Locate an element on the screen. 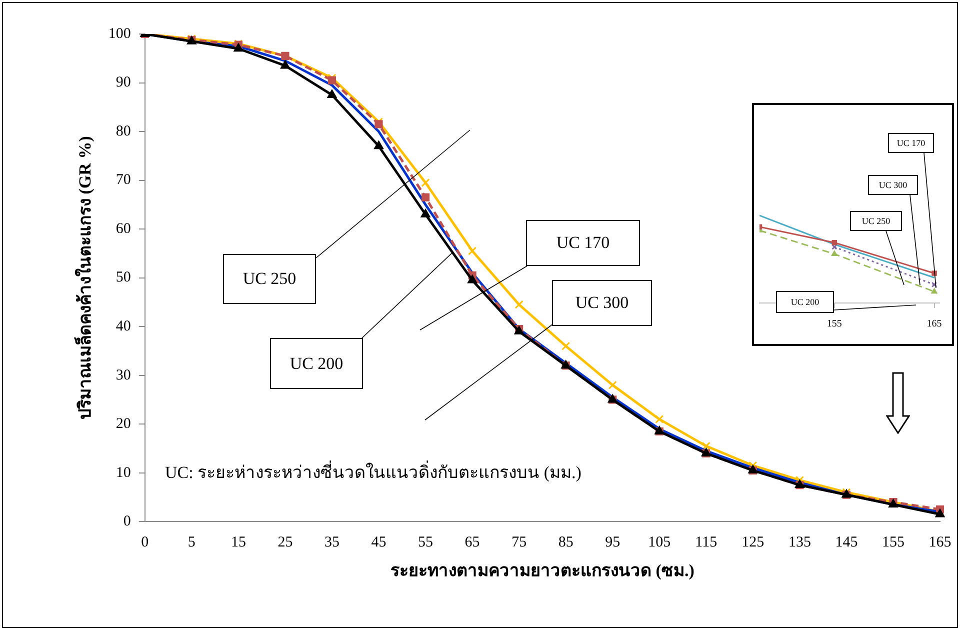 Image resolution: width=960 pixels, height=630 pixels. x-tick-label: 125 is located at coordinates (753, 542).